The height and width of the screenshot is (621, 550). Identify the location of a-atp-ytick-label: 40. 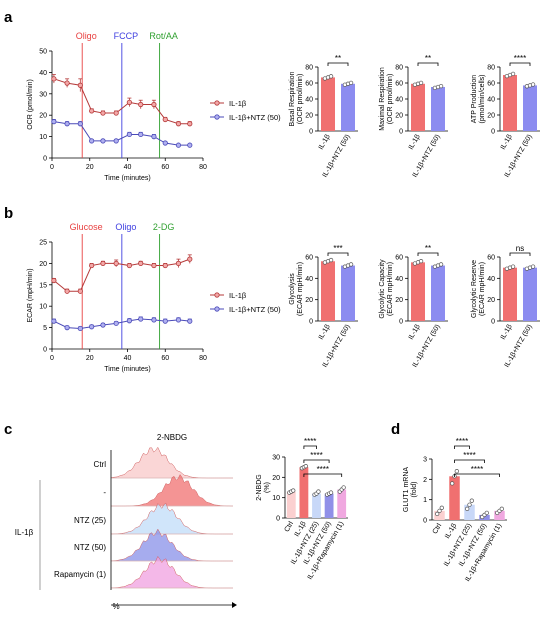
(491, 100).